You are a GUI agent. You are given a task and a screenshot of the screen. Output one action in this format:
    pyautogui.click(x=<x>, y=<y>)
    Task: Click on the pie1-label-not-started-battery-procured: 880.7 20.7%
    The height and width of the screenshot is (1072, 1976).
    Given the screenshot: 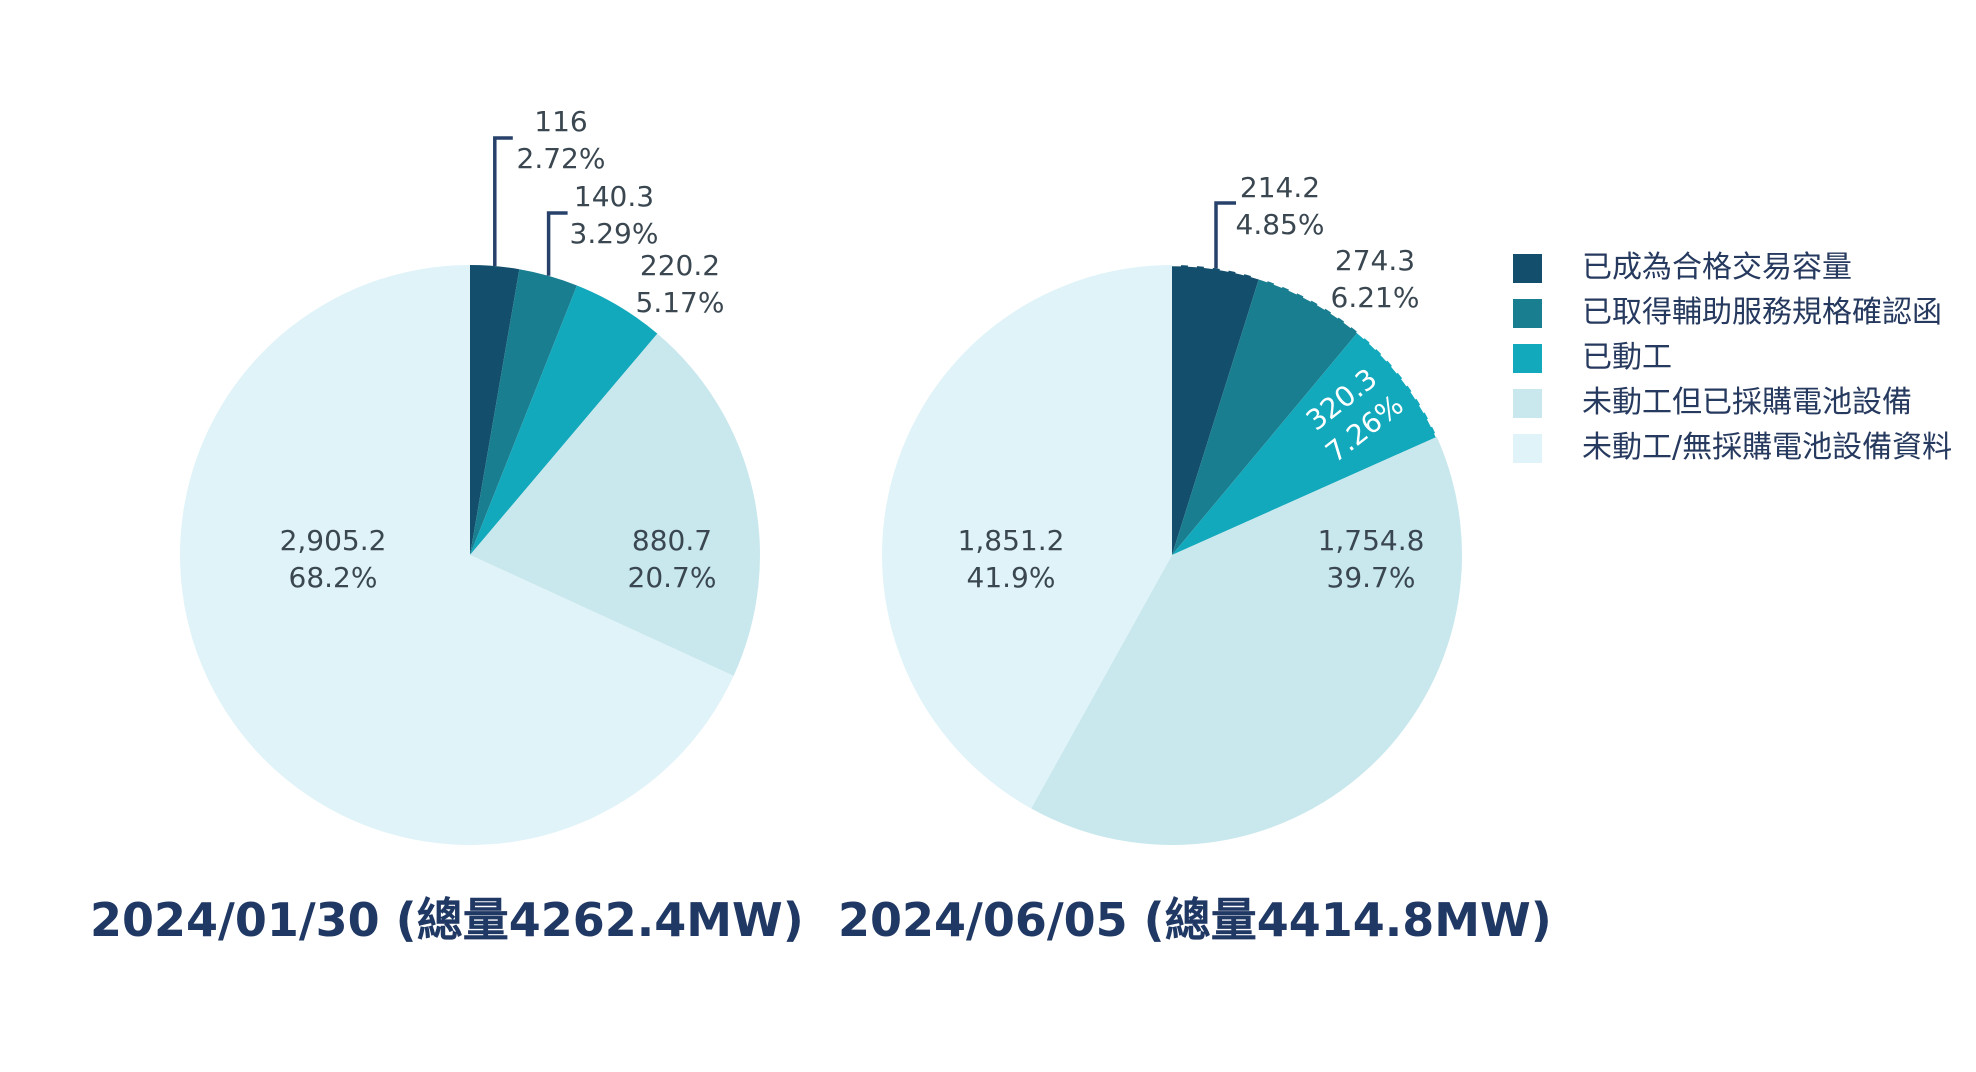 What is the action you would take?
    pyautogui.click(x=672, y=559)
    